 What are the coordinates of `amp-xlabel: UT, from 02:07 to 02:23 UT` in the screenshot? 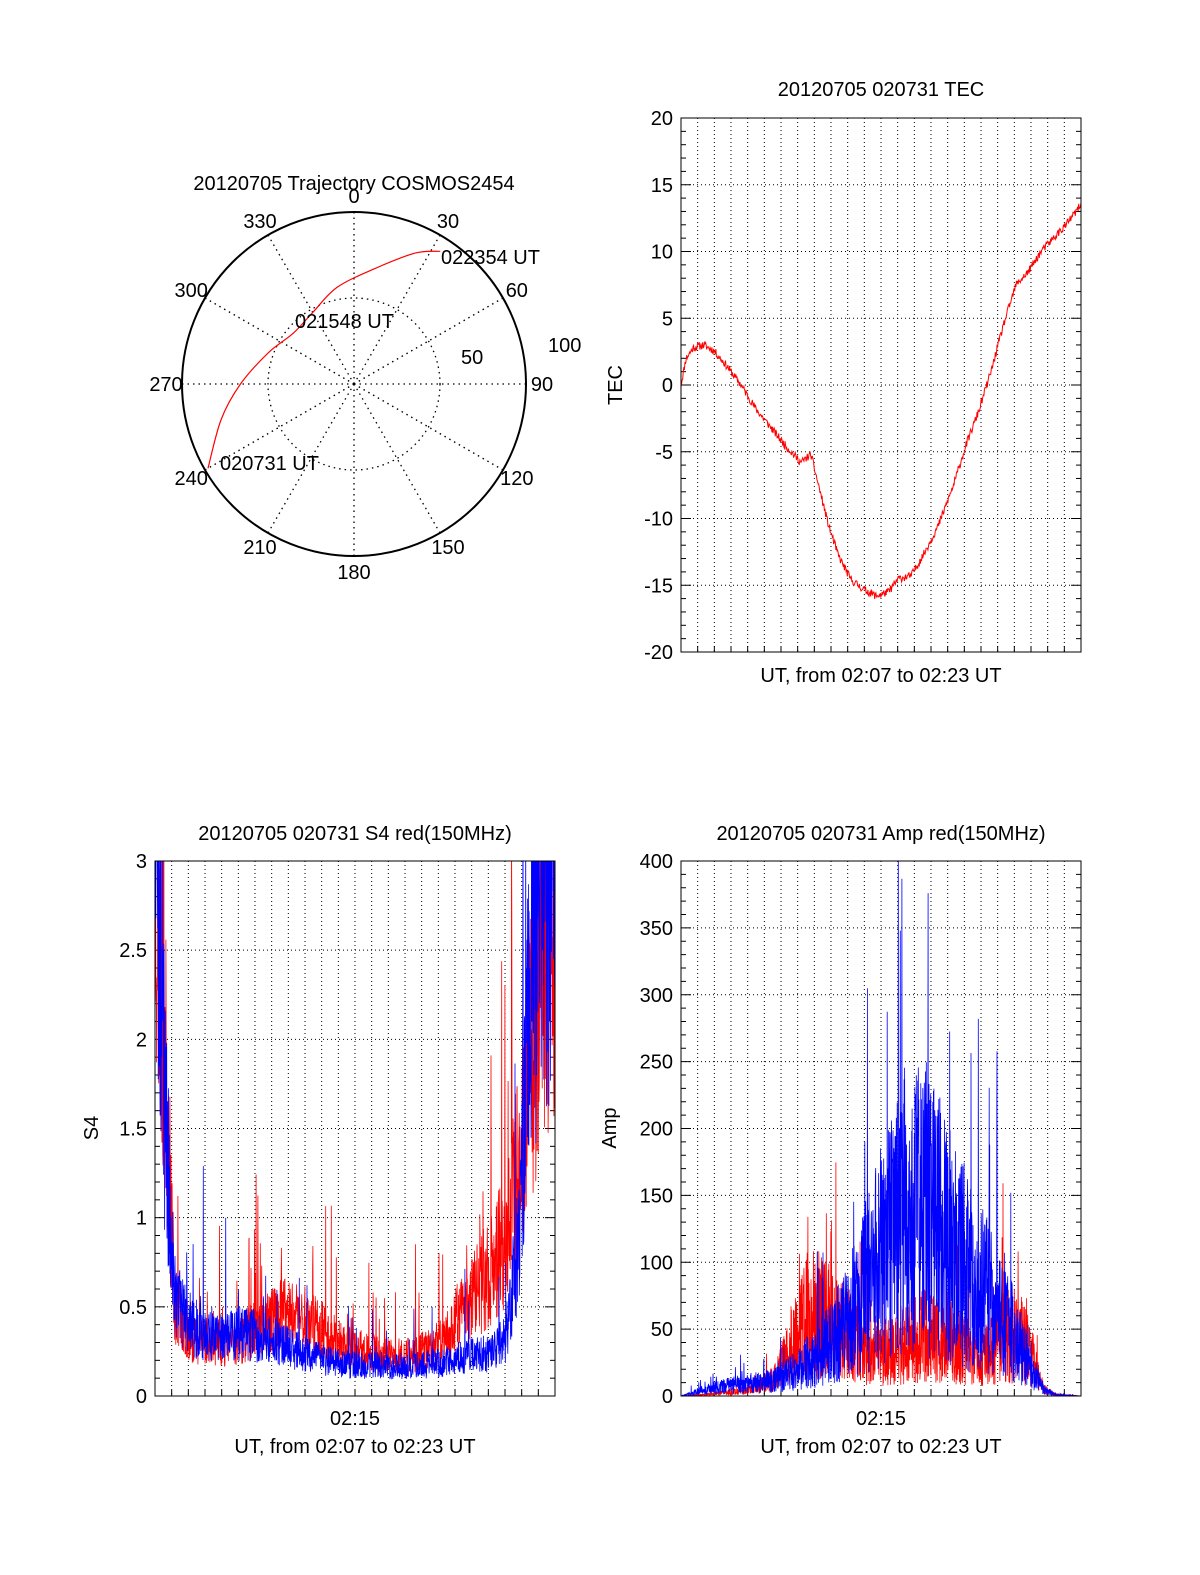 It's located at (880, 1447).